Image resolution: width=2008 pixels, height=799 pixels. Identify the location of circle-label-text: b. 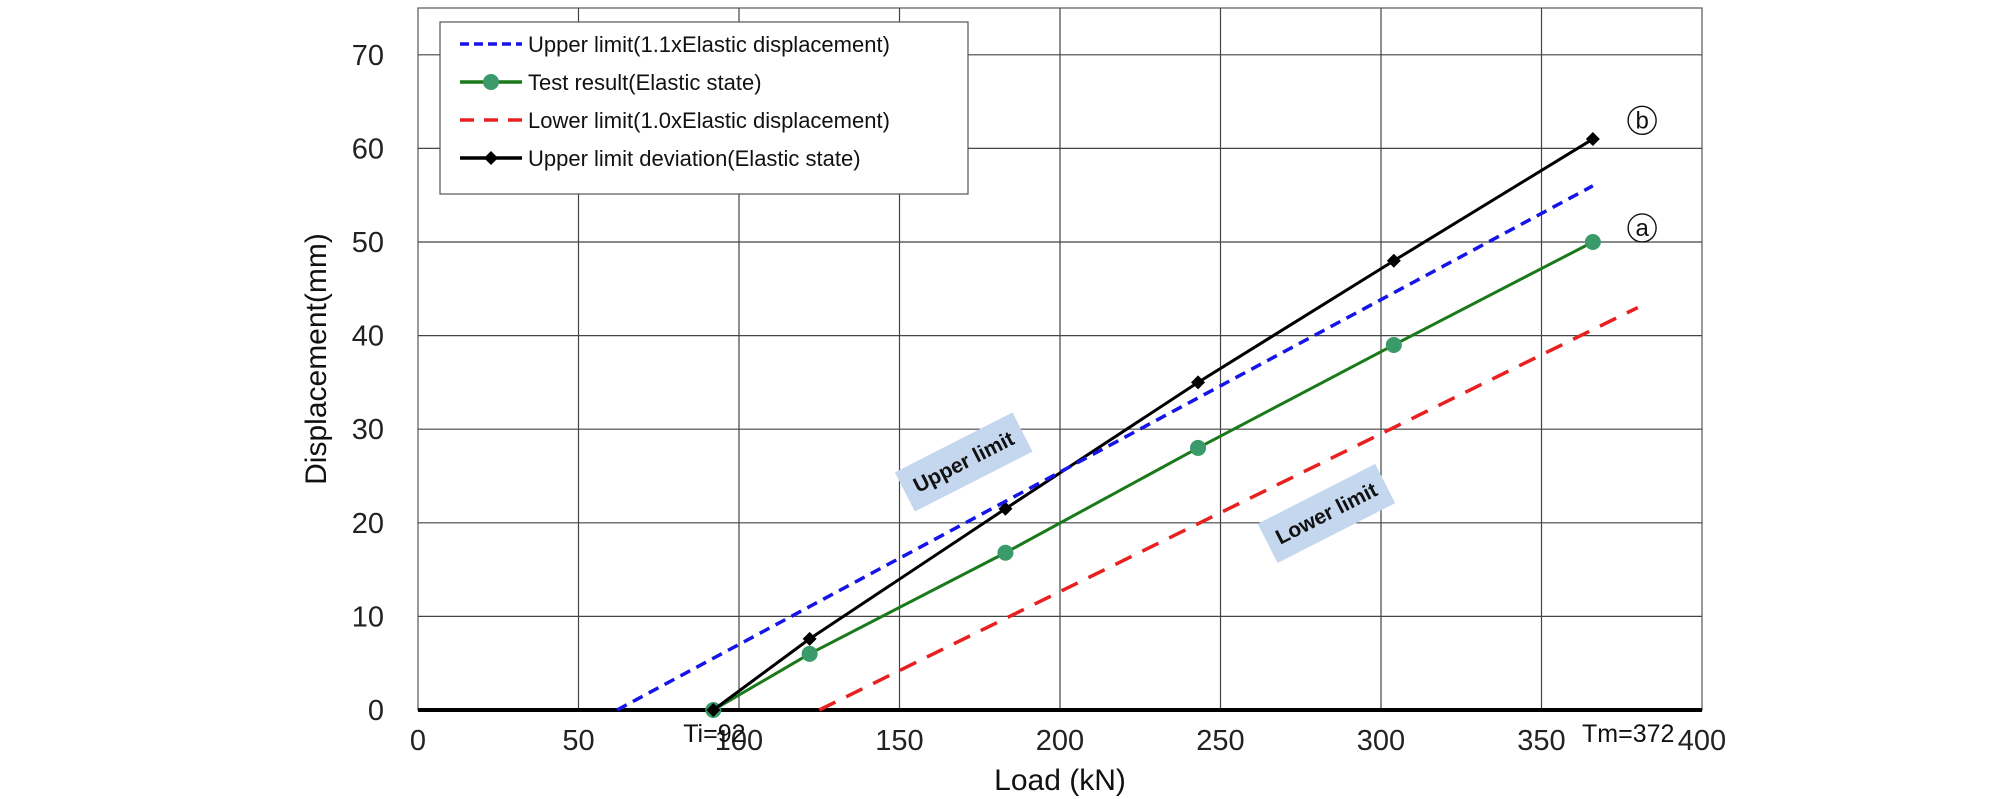
(1641, 120).